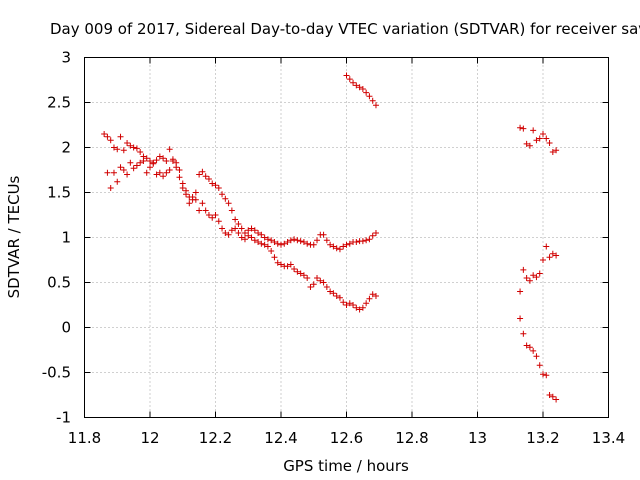  What do you see at coordinates (538, 269) in the screenshot?
I see `series-group` at bounding box center [538, 269].